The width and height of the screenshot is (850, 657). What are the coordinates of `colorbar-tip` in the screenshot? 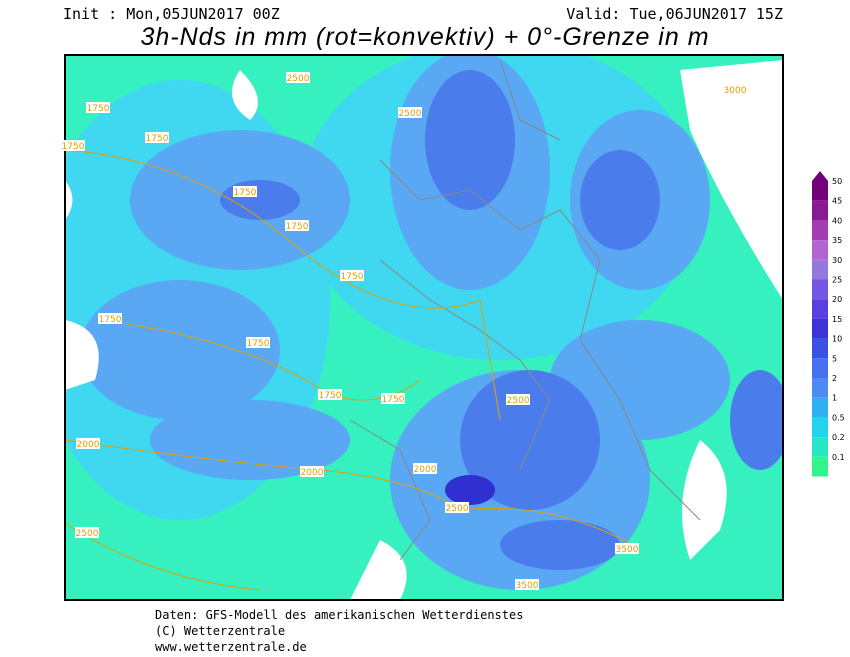 It's located at (820, 176).